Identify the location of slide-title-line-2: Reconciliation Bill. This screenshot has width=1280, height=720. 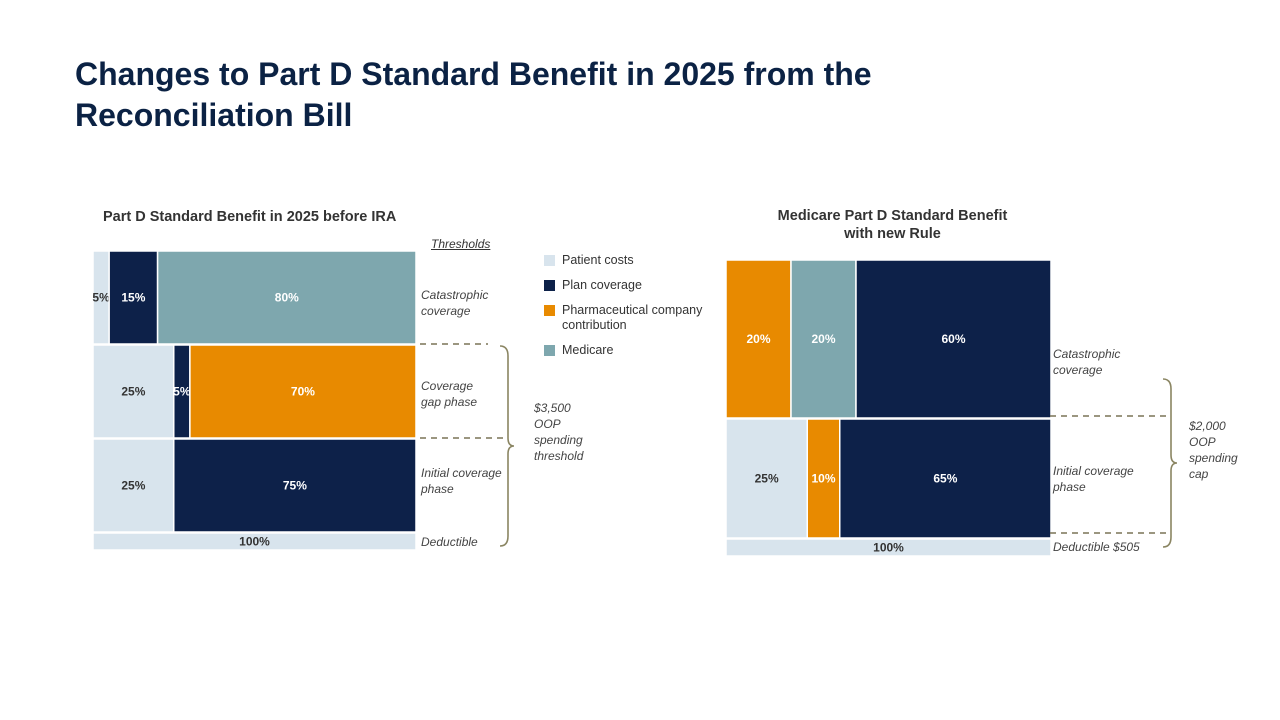
(214, 115).